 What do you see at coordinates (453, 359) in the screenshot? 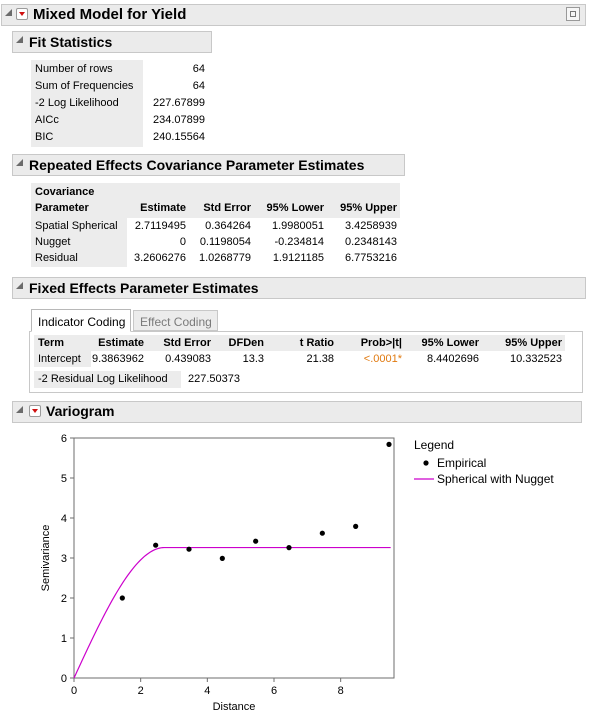
I see `table-cell: 8.4402696` at bounding box center [453, 359].